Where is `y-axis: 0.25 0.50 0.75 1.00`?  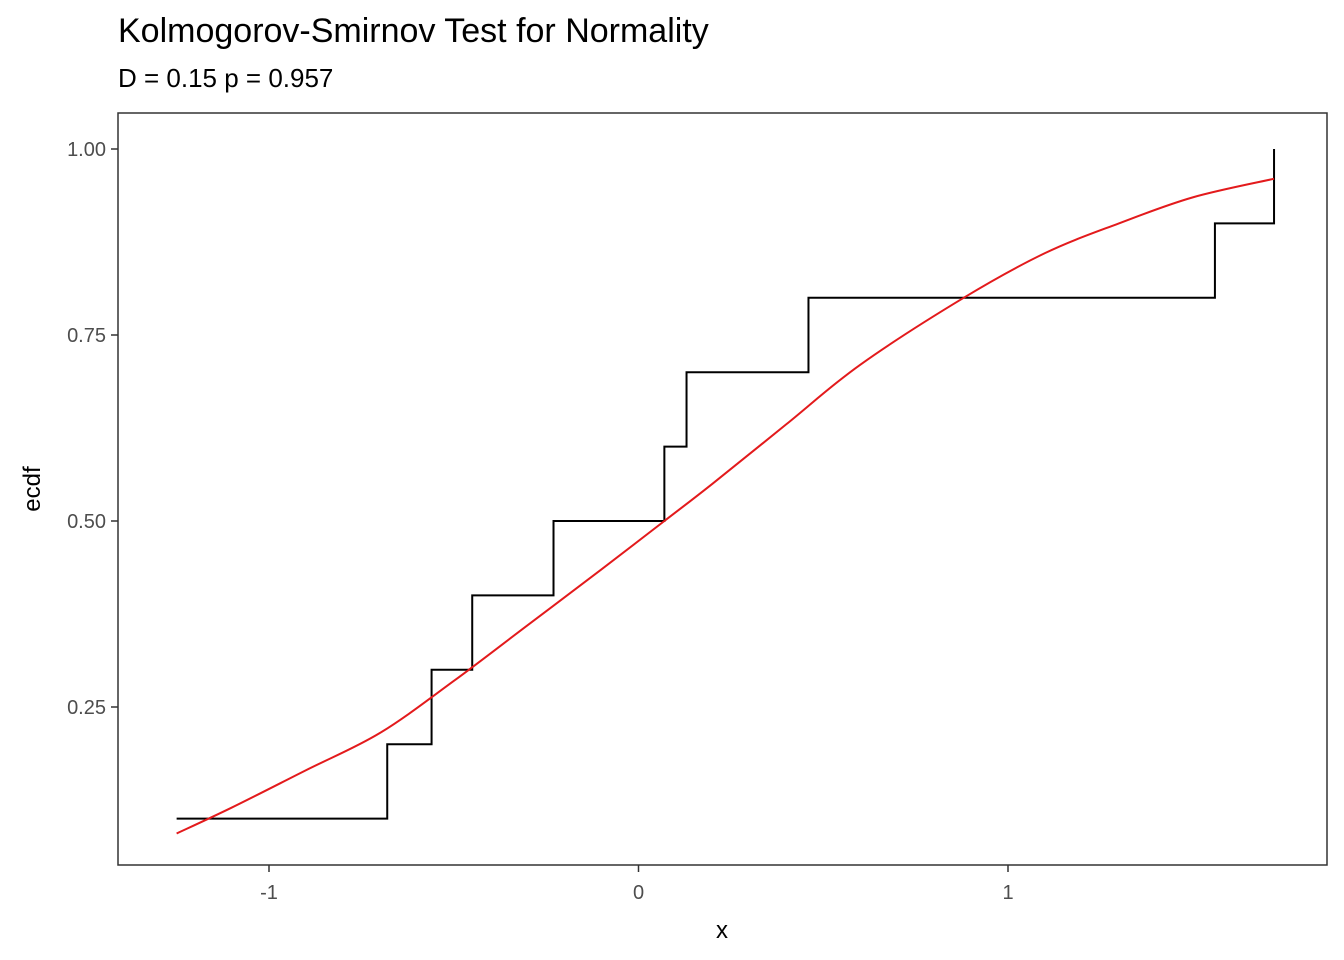
y-axis: 0.25 0.50 0.75 1.00 is located at coordinates (92, 429).